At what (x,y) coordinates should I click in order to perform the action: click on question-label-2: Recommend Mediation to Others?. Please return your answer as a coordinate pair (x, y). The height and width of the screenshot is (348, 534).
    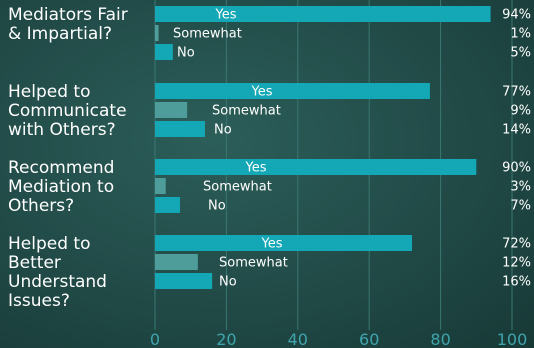
    Looking at the image, I should click on (61, 187).